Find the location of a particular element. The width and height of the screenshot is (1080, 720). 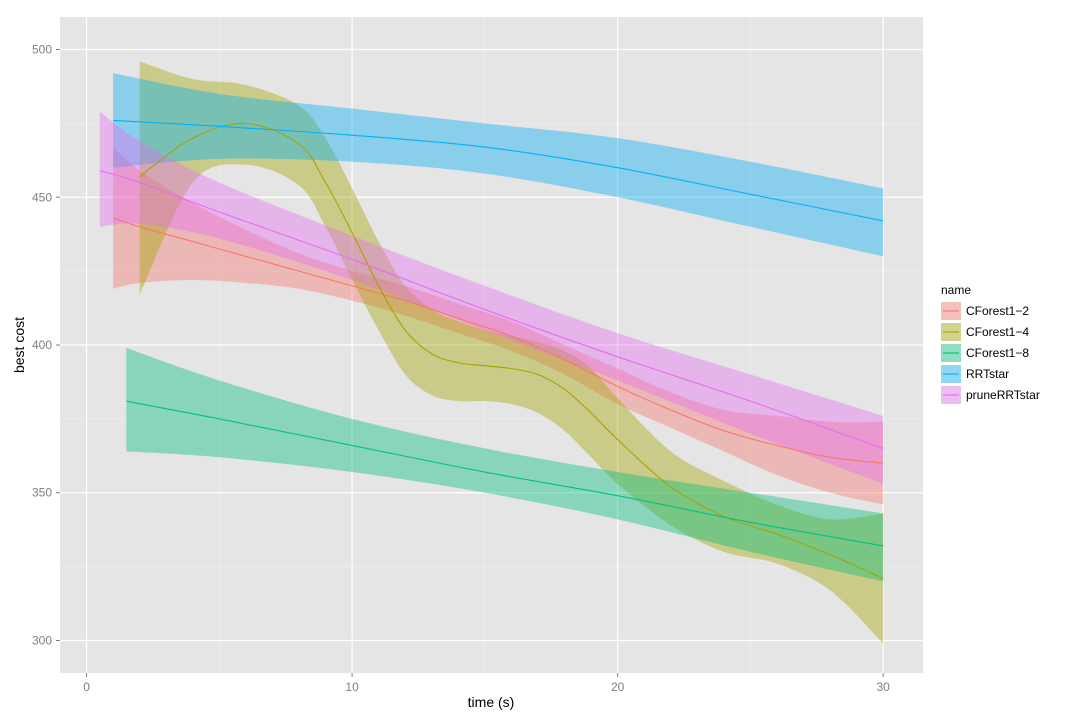

y-tick-label: 350 is located at coordinates (42, 493).